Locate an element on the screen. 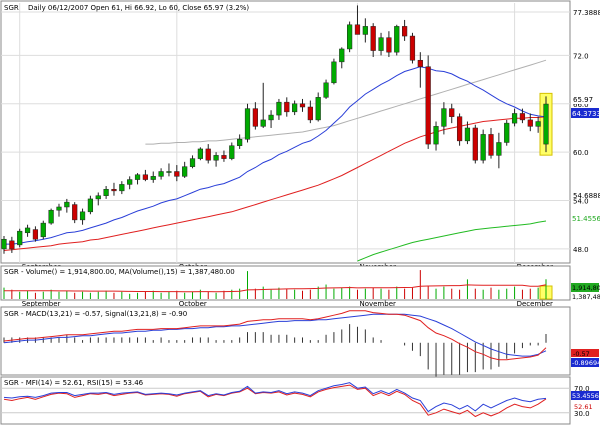 The height and width of the screenshot is (428, 600). price-axis-ticks: 77.3888 72.0 66.0 60.0 54.0 48.0 is located at coordinates (586, 131).